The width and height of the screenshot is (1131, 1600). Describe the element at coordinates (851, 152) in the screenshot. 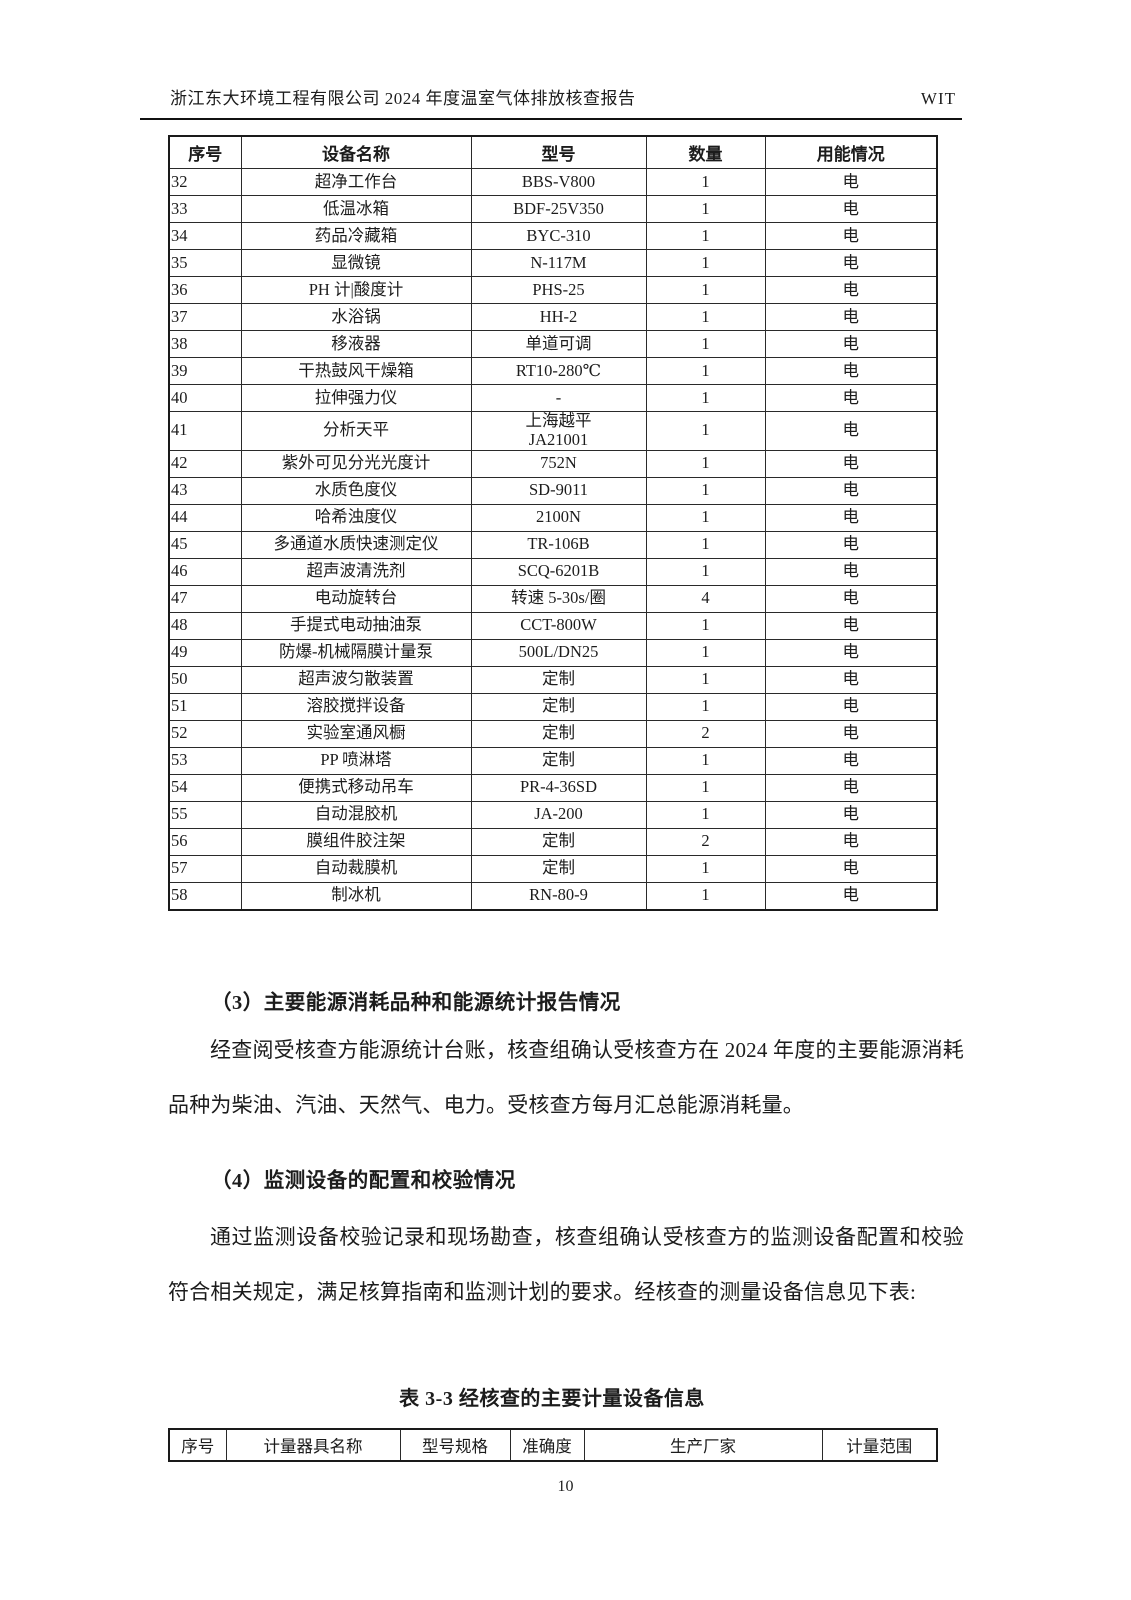

I see `column-header: 用能情况` at that location.